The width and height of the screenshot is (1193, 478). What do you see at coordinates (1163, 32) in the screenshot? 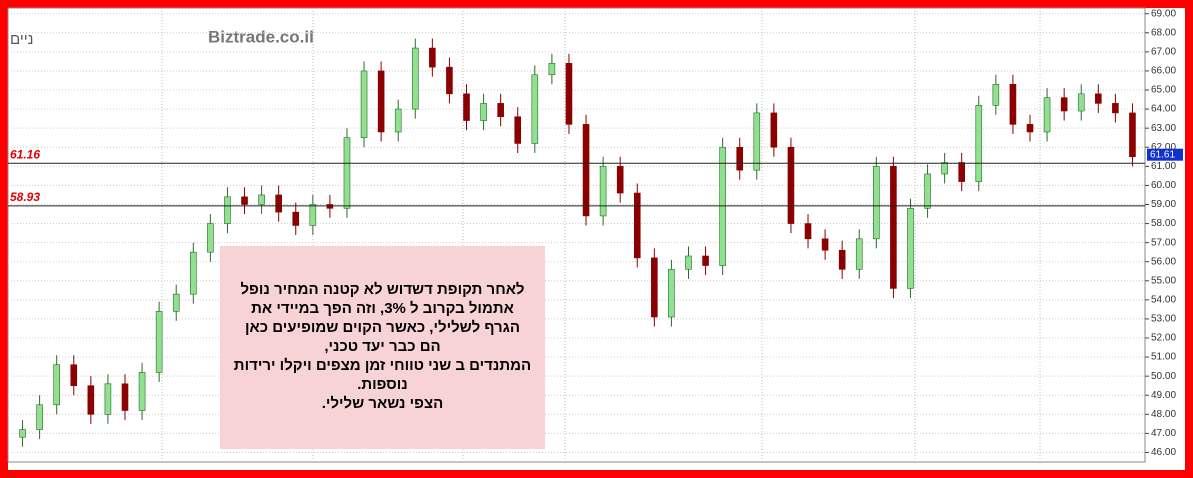
I see `y-tick-label: 68.00` at bounding box center [1163, 32].